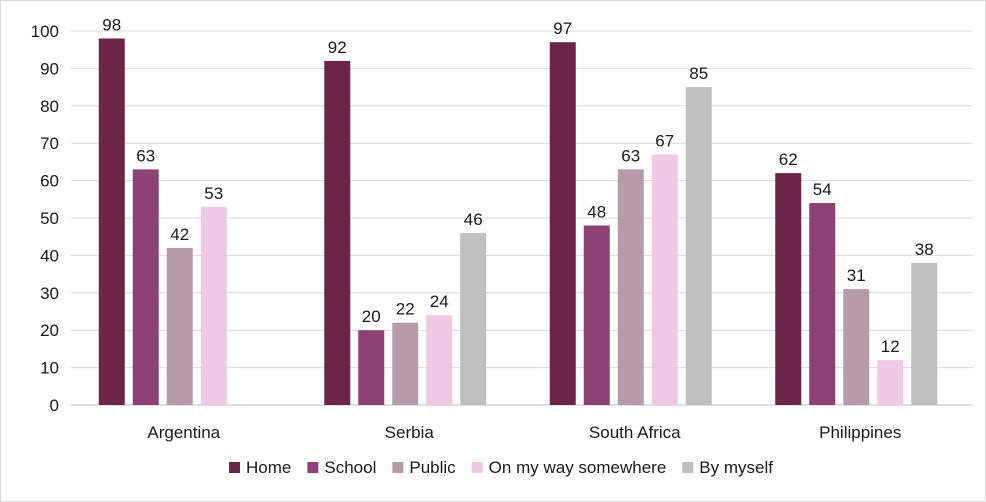 Image resolution: width=986 pixels, height=502 pixels. Describe the element at coordinates (410, 432) in the screenshot. I see `x-tick-label: Serbia` at that location.